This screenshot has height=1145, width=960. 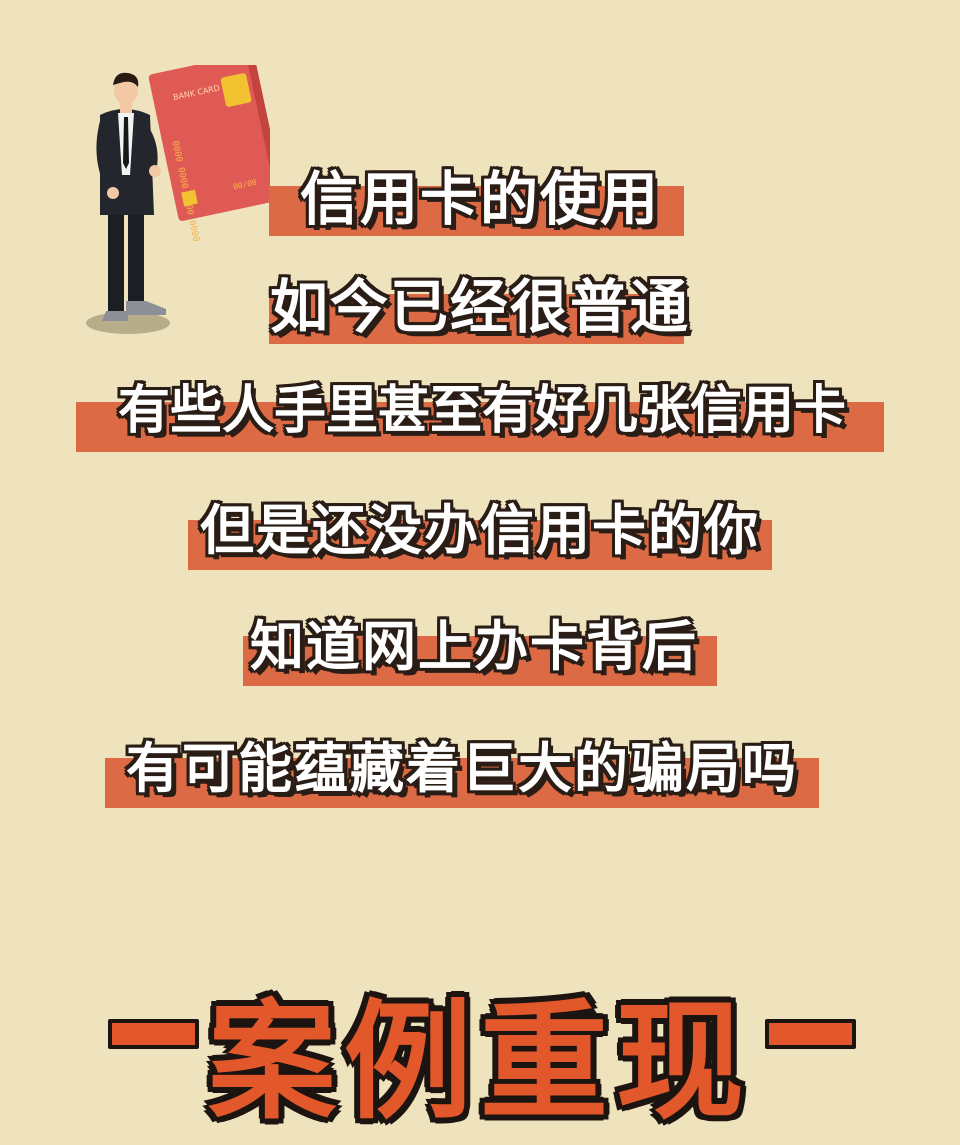 I want to click on line-5-text: 知道网上办卡背后, so click(x=474, y=646).